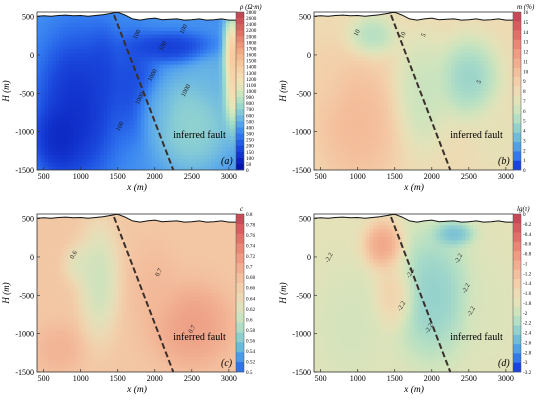 The image size is (550, 404). Describe the element at coordinates (136, 187) in the screenshot. I see `x-axis-title: x (m)` at that location.